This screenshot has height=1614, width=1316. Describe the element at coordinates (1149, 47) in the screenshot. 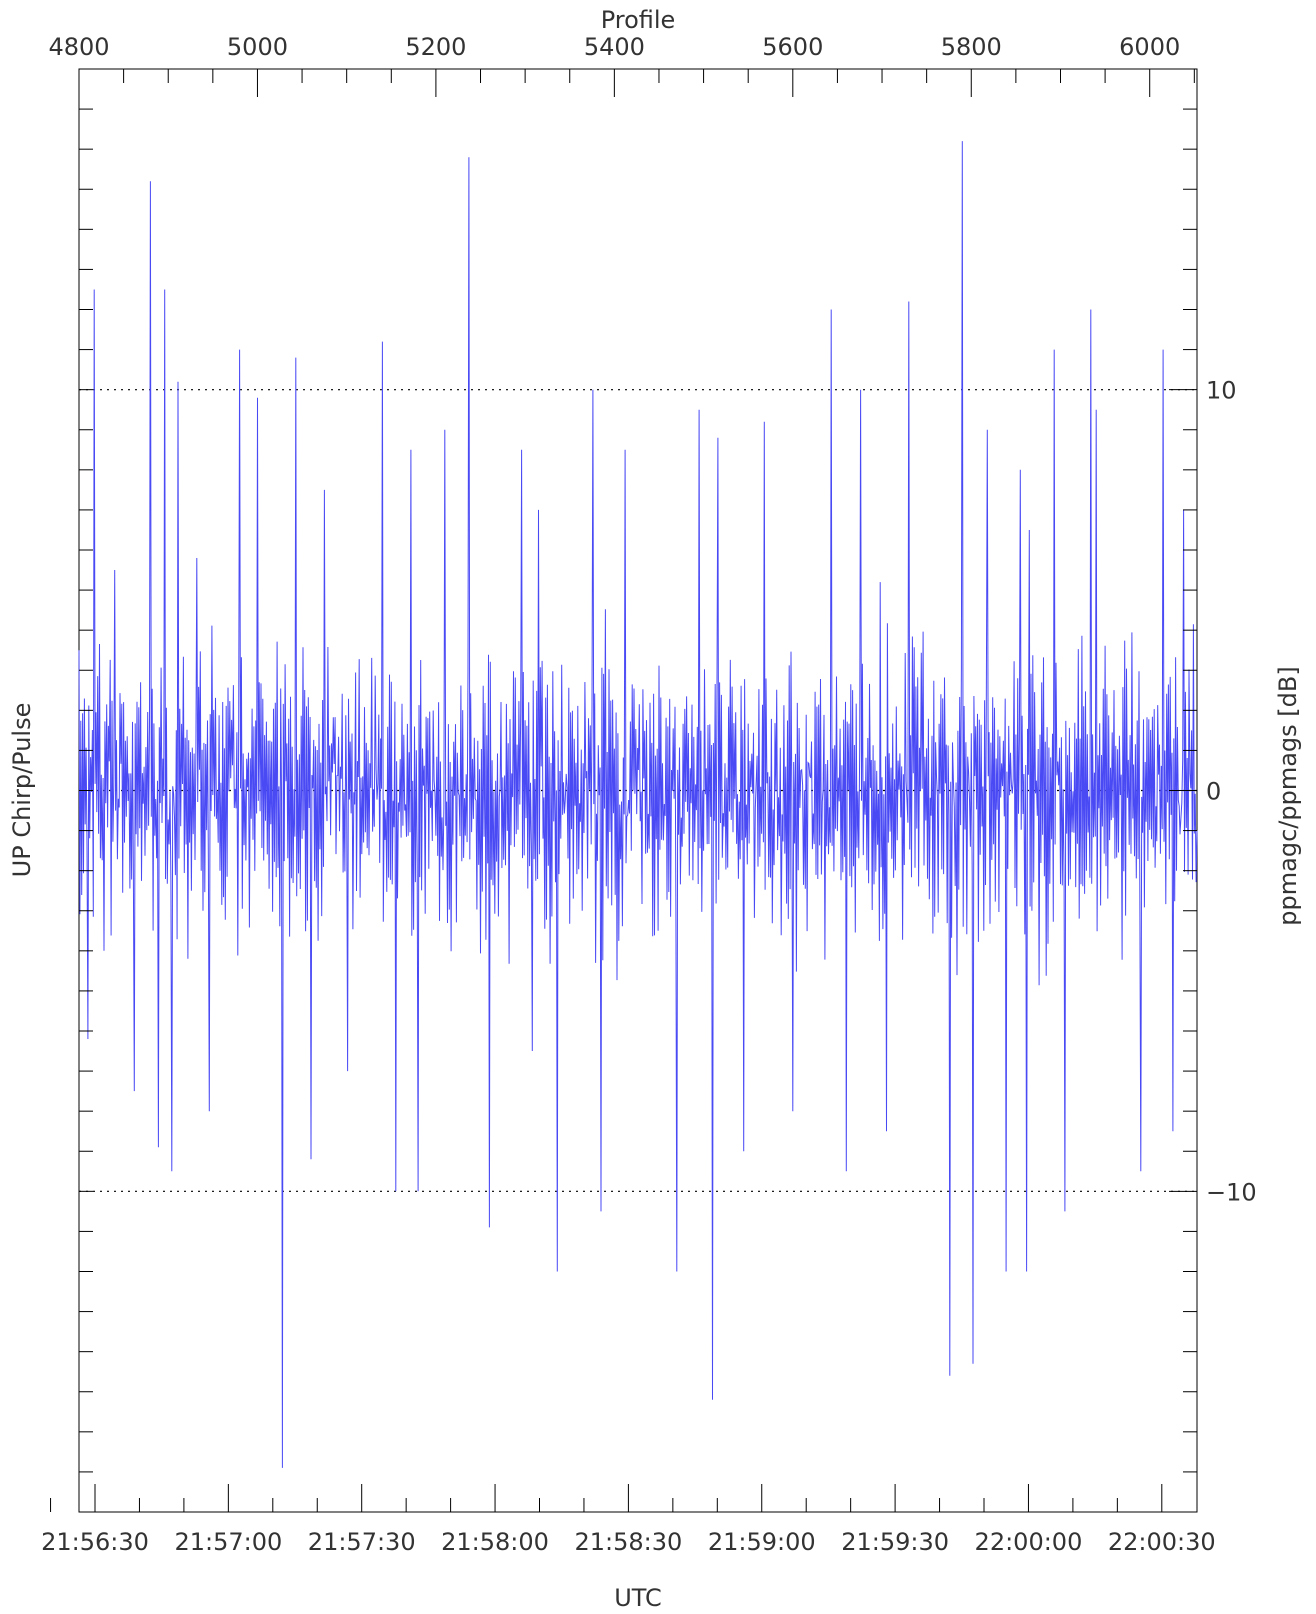

I see `top-tick-label: 6000` at that location.